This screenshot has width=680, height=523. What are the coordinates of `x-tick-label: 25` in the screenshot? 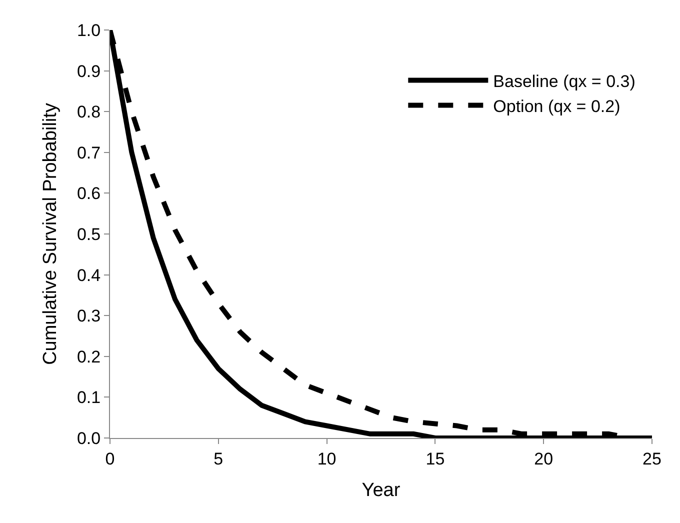 It's located at (652, 458).